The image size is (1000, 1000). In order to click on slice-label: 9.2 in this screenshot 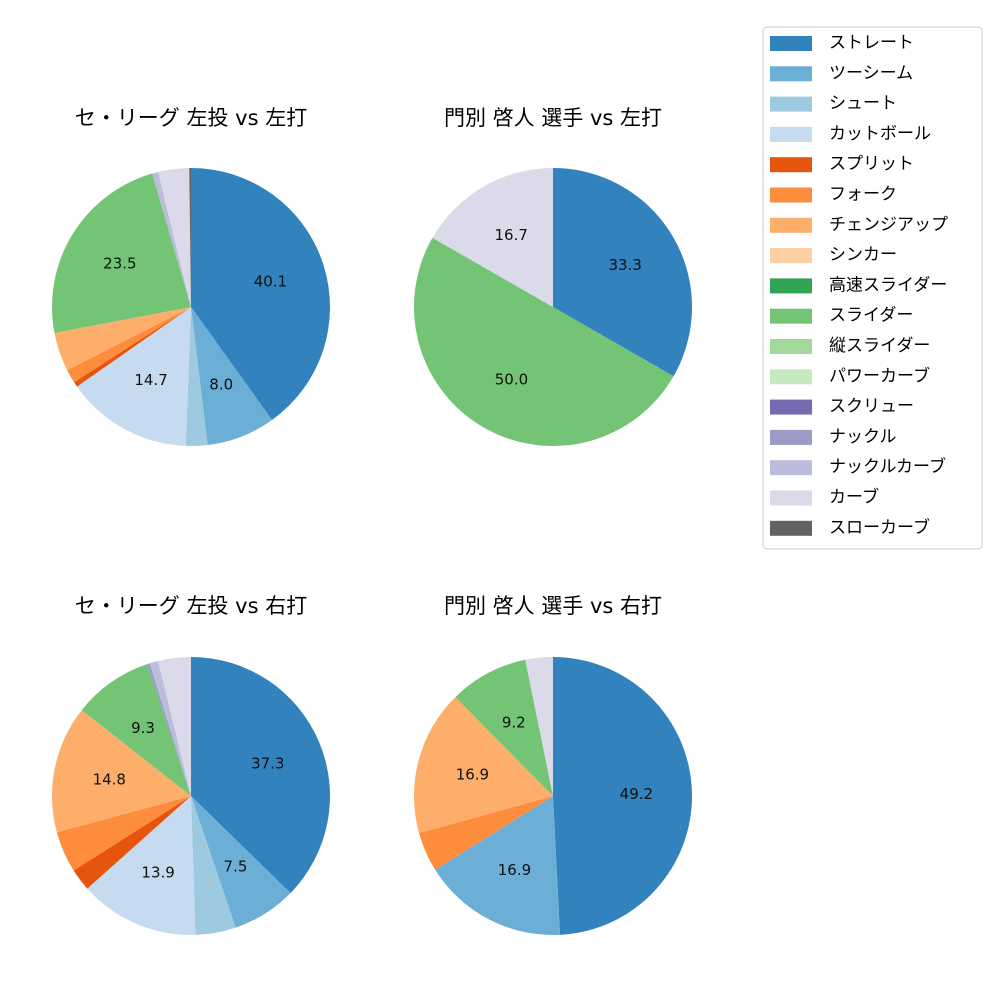, I will do `click(514, 722)`.